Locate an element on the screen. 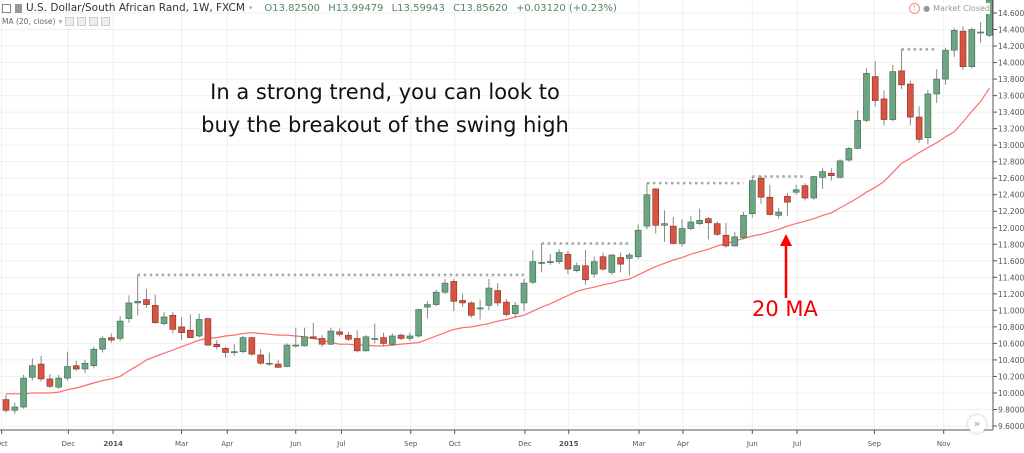  close-icon is located at coordinates (106, 21).